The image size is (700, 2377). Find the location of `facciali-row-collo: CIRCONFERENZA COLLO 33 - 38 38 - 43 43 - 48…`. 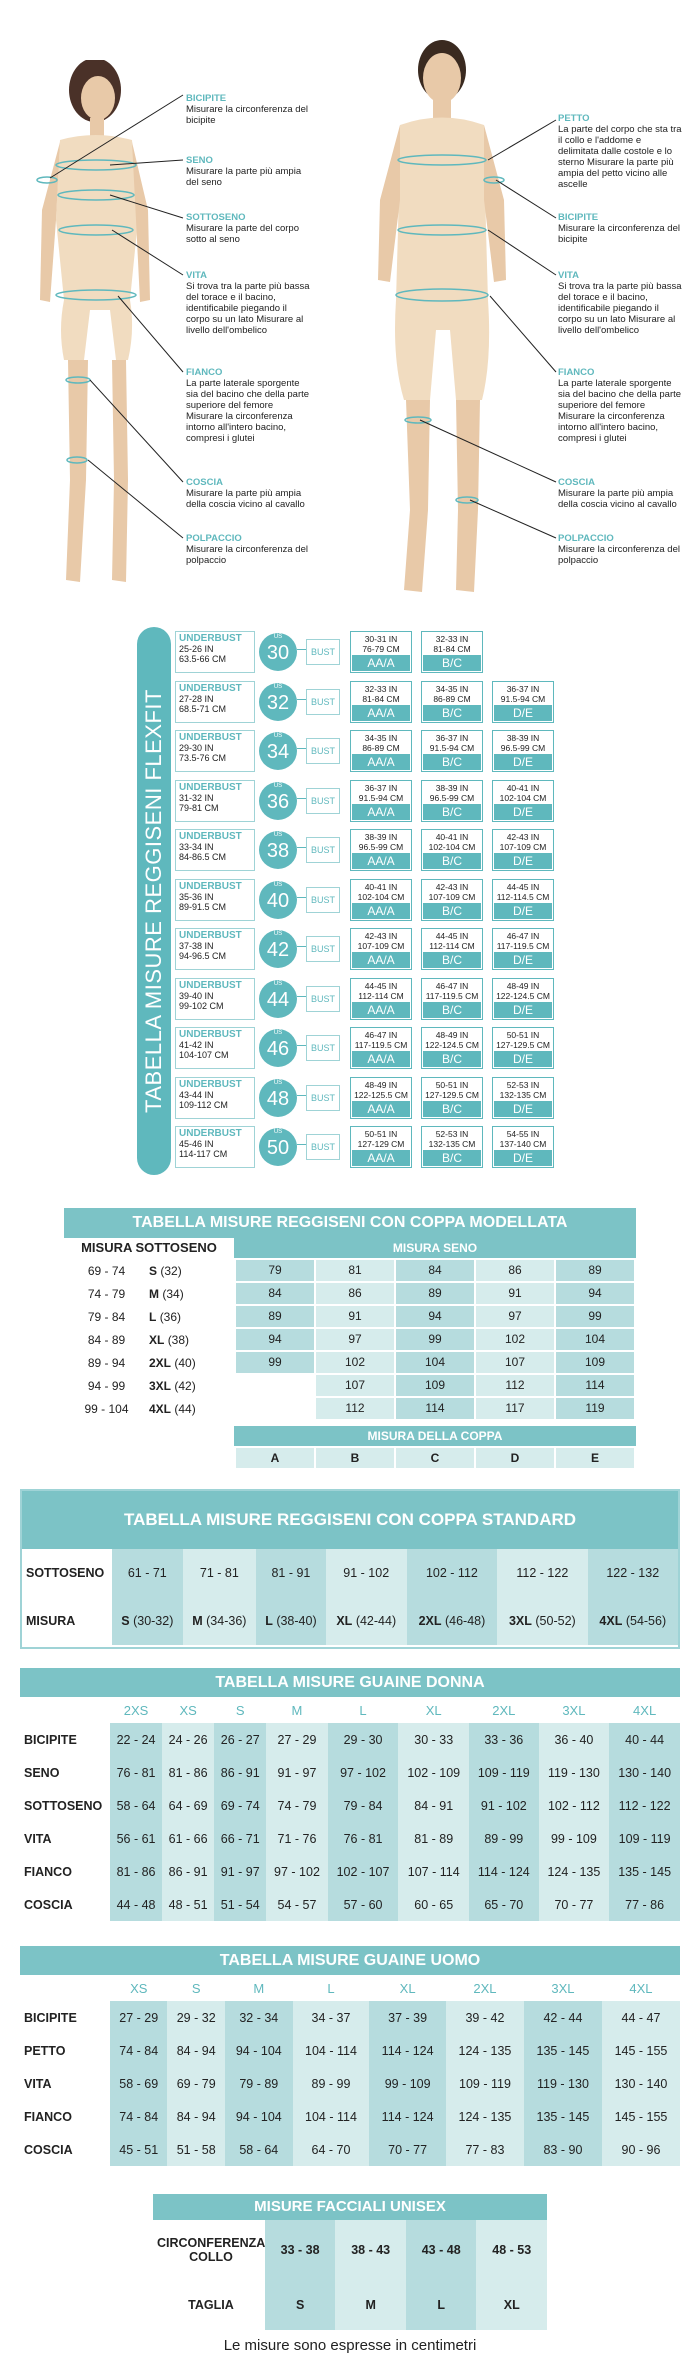

facciali-row-collo: CIRCONFERENZA COLLO 33 - 38 38 - 43 43 - 48… is located at coordinates (350, 2250).